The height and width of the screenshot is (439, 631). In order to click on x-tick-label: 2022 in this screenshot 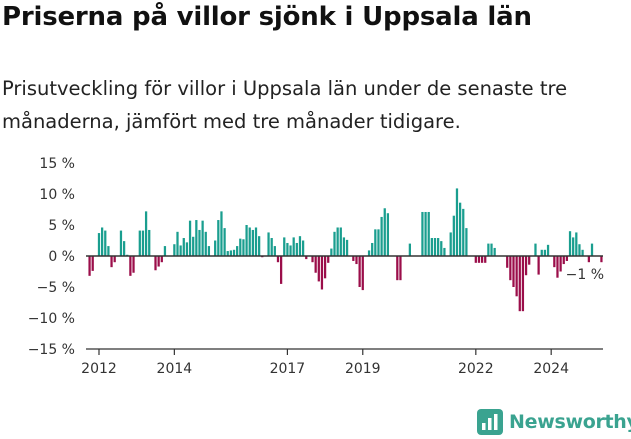, I will do `click(476, 369)`.